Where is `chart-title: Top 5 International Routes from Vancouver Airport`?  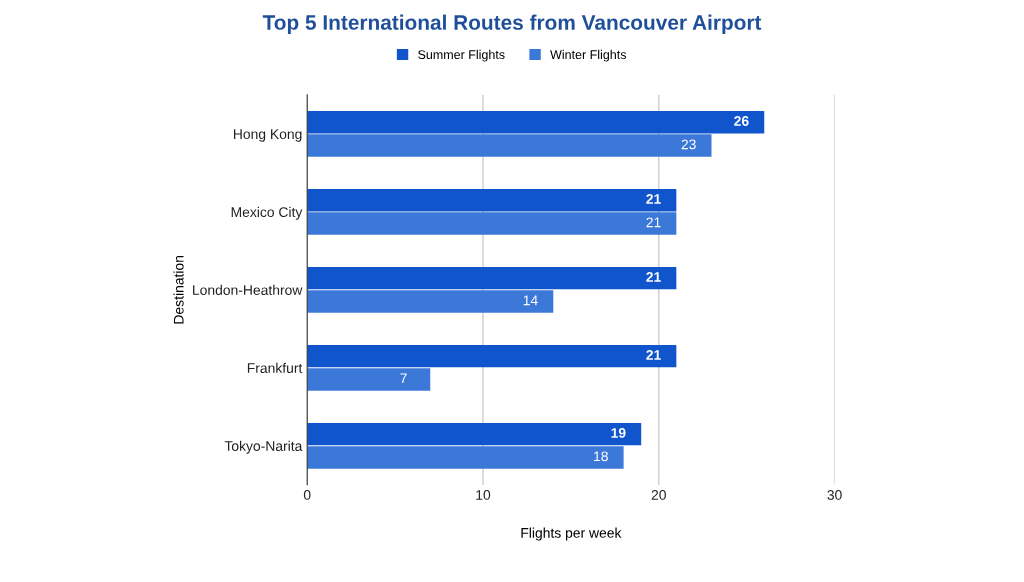 chart-title: Top 5 International Routes from Vancouver Airport is located at coordinates (512, 24).